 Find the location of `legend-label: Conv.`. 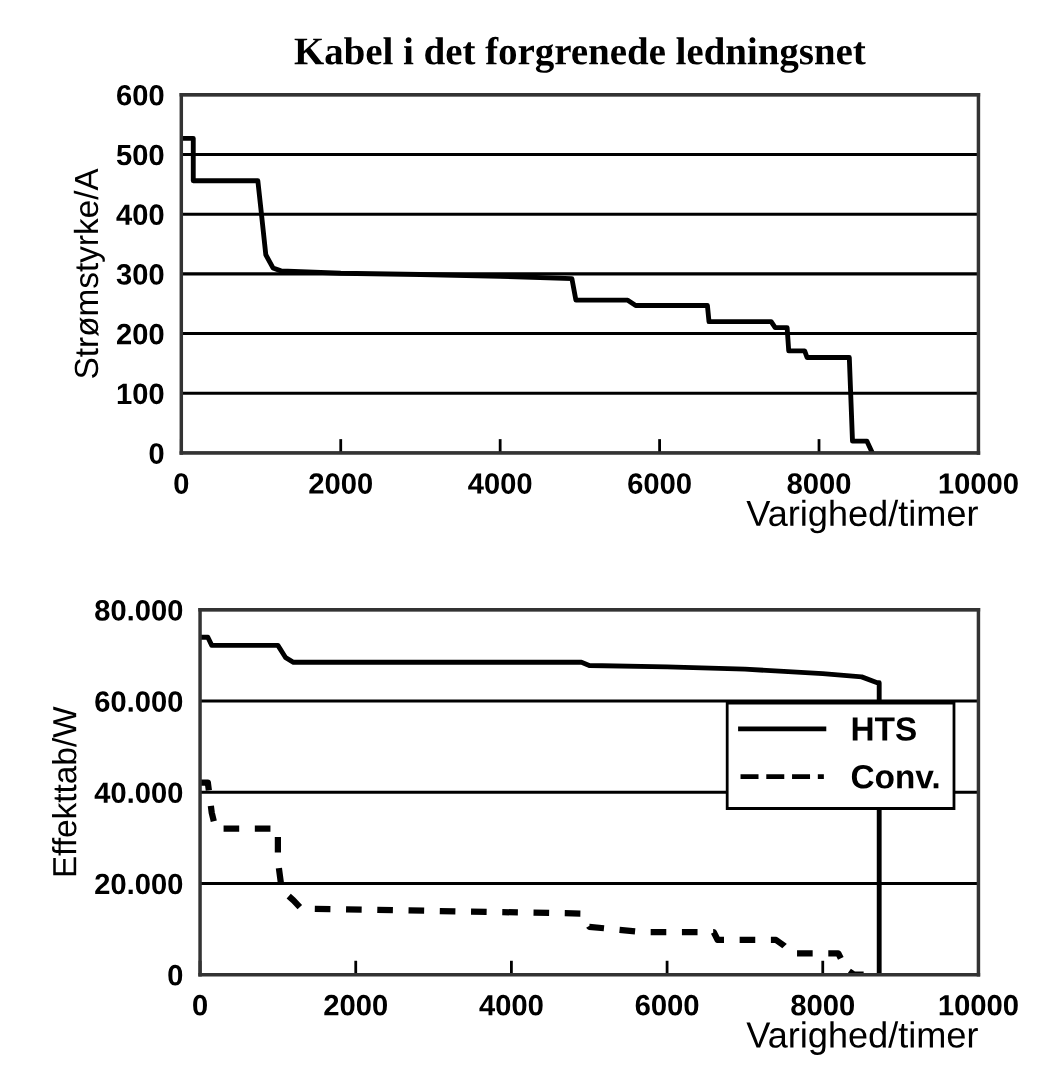

legend-label: Conv. is located at coordinates (895, 776).